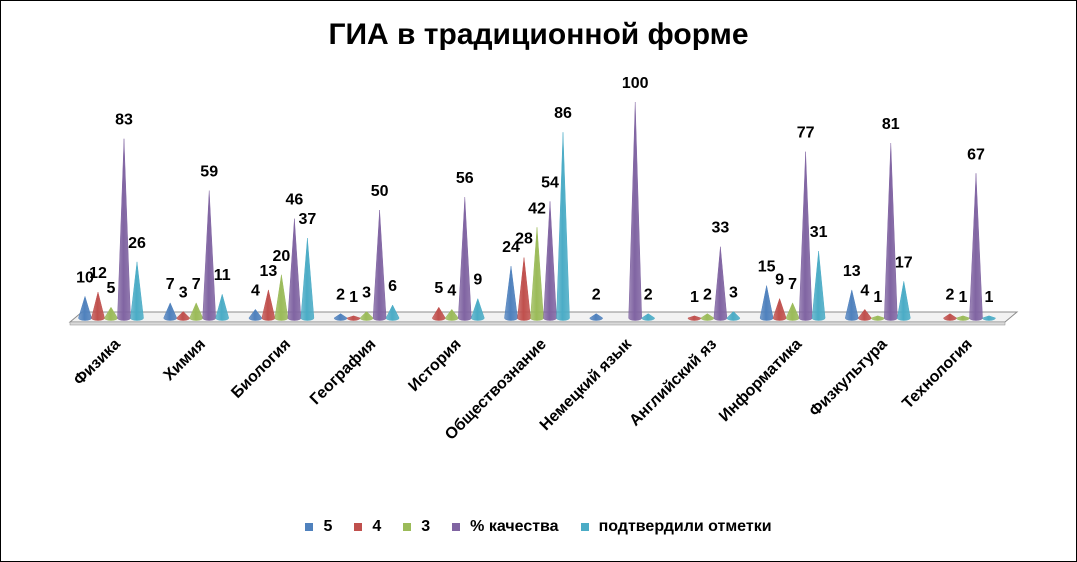 This screenshot has width=1077, height=562. What do you see at coordinates (438, 288) in the screenshot?
I see `data-label-4-1: 5` at bounding box center [438, 288].